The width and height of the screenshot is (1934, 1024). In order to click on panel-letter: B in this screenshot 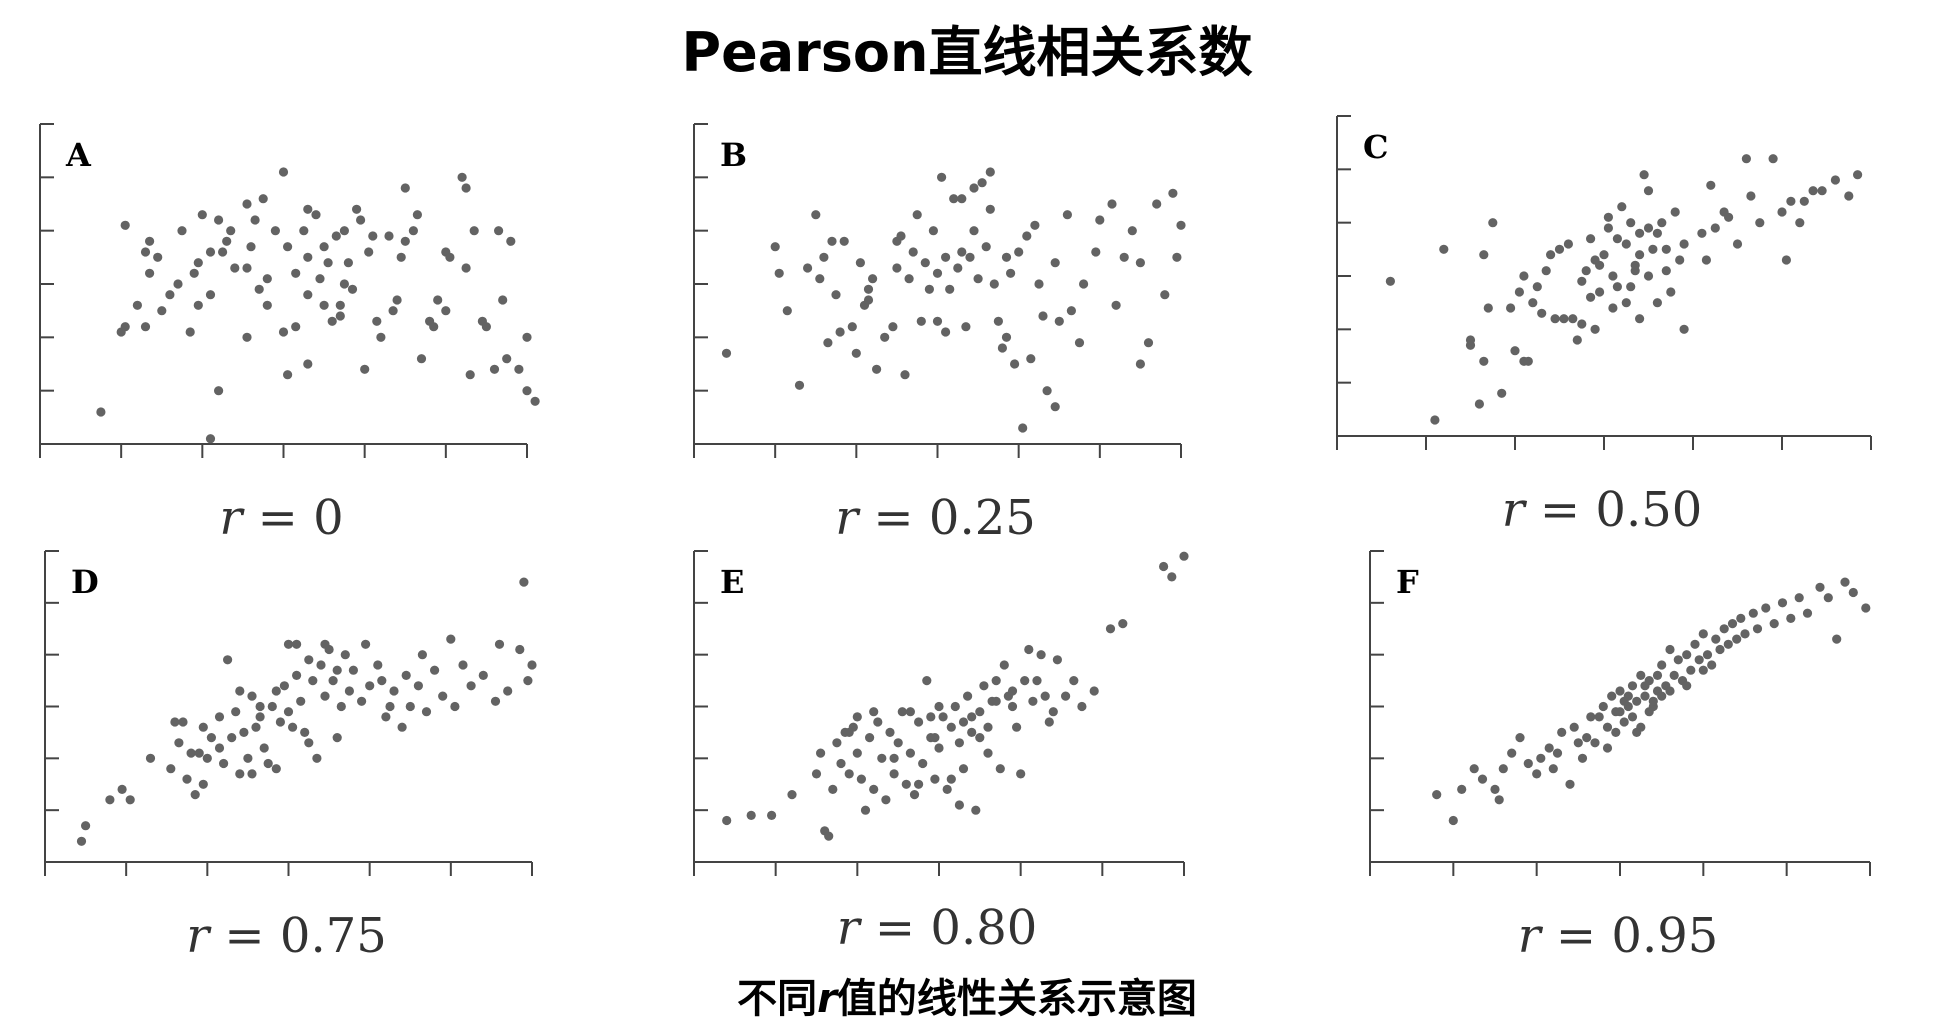, I will do `click(733, 155)`.